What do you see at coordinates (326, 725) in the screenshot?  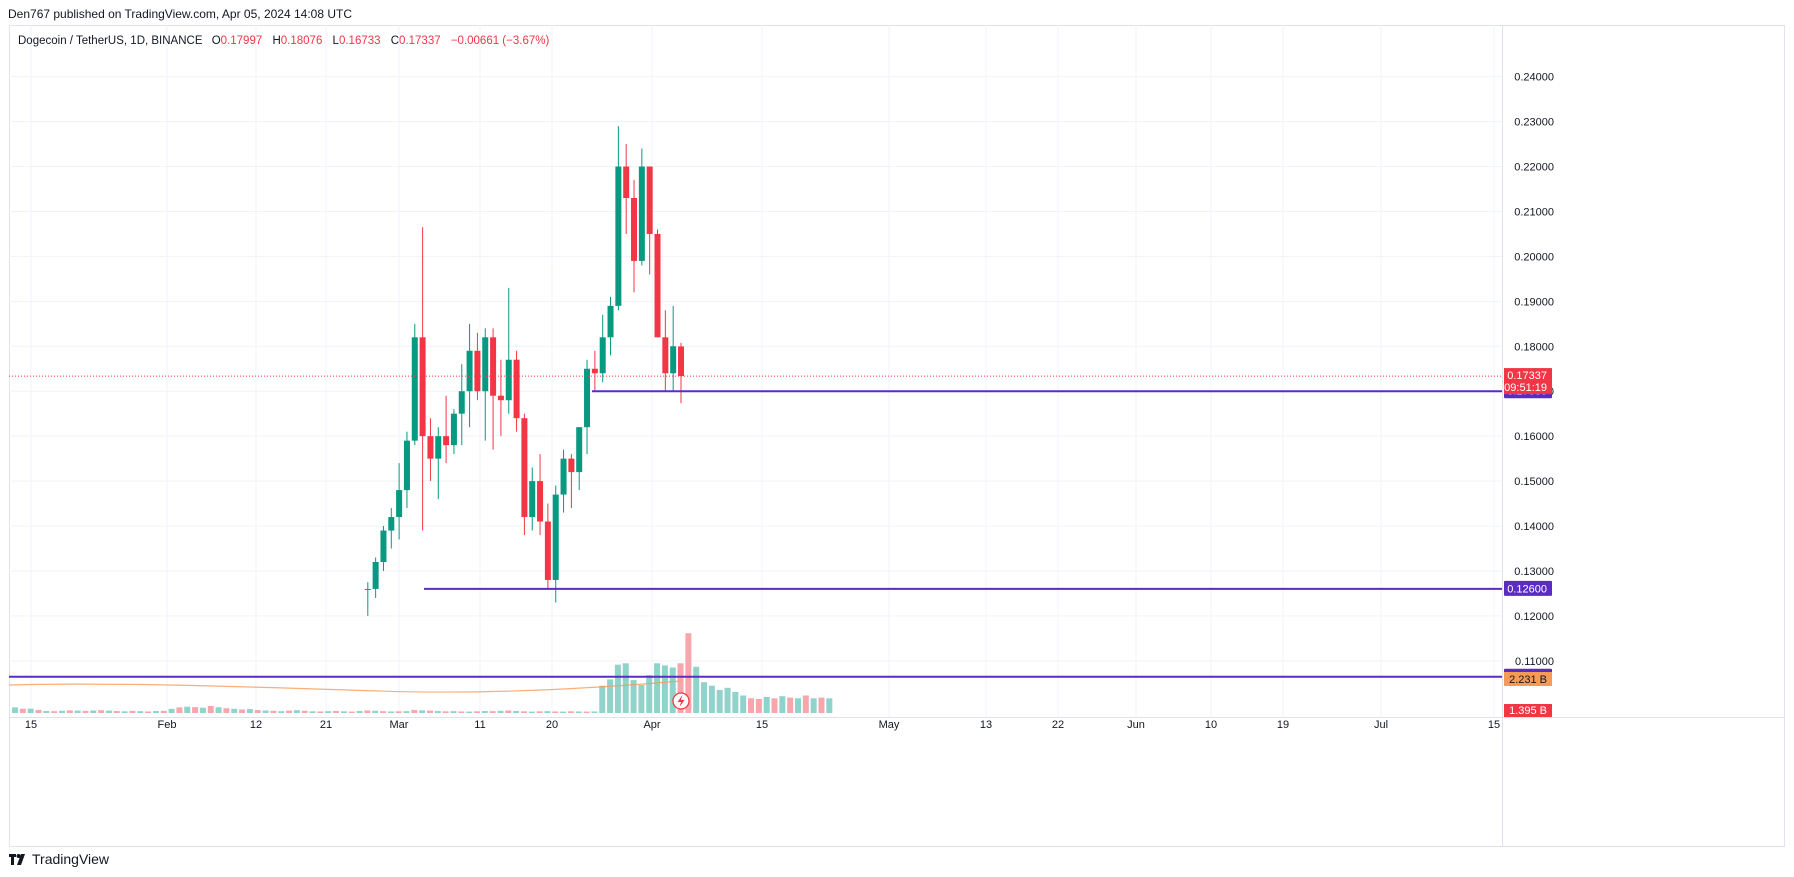 I see `x-tick-label: 21` at bounding box center [326, 725].